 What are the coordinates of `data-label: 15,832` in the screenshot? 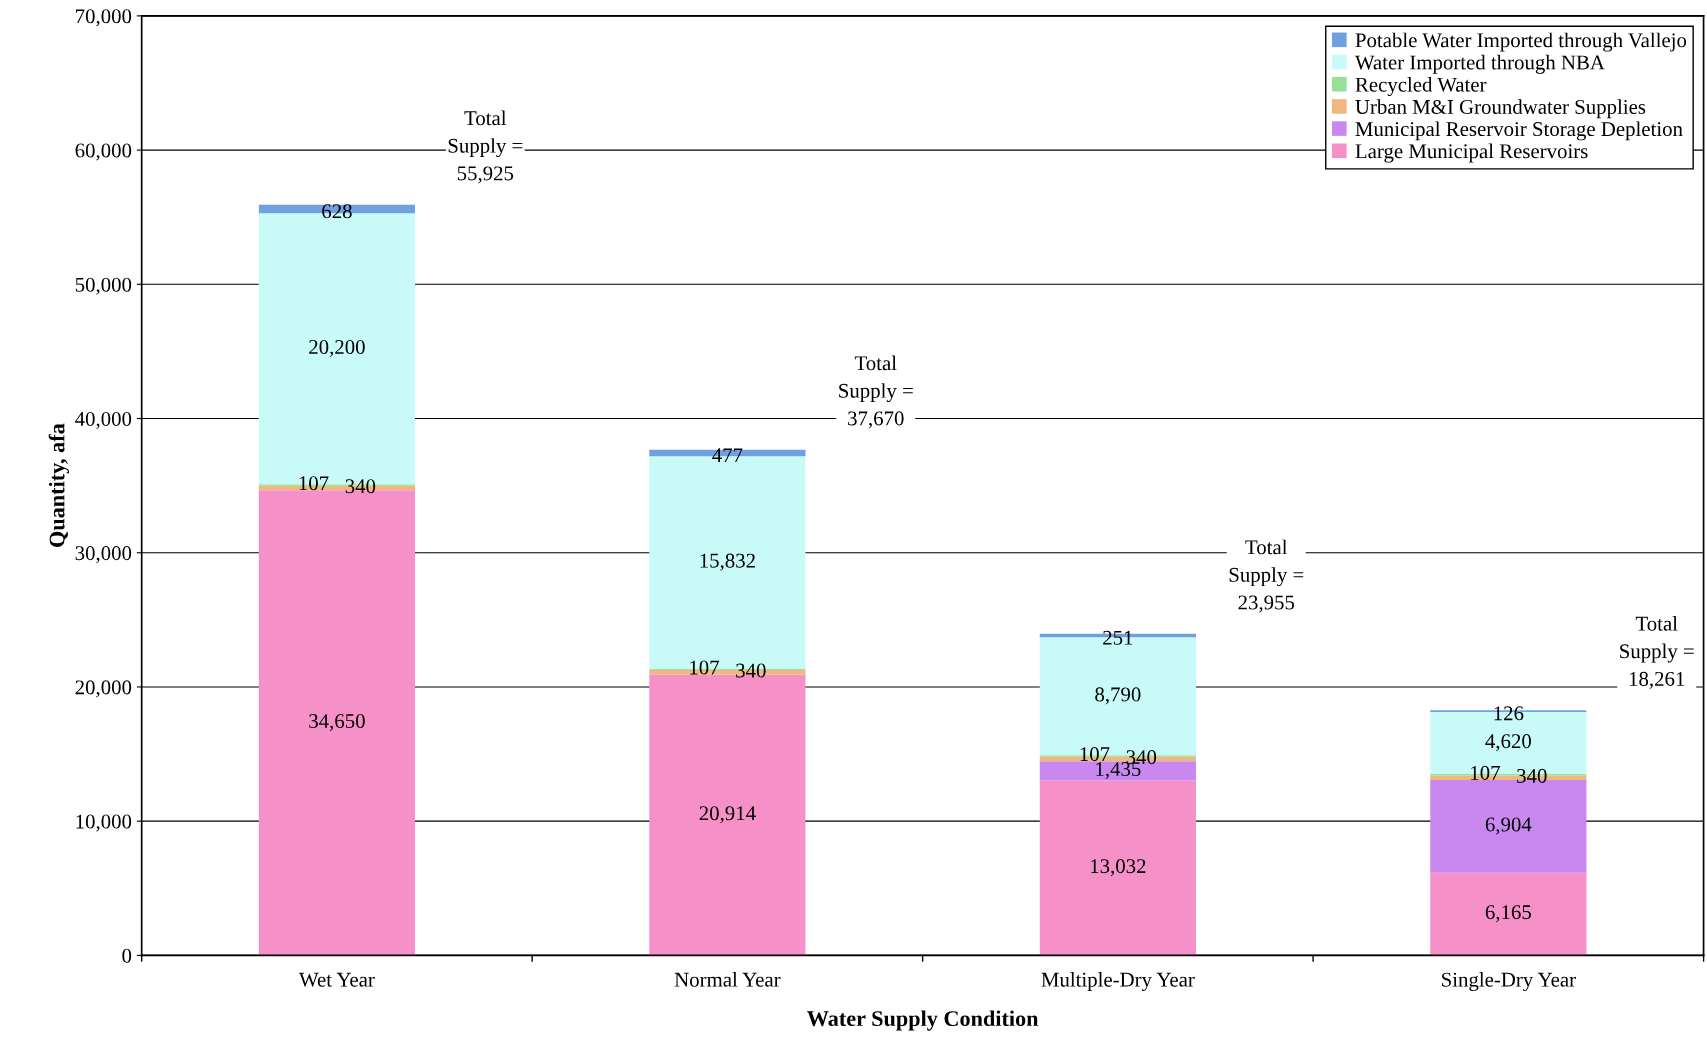 It's located at (727, 562).